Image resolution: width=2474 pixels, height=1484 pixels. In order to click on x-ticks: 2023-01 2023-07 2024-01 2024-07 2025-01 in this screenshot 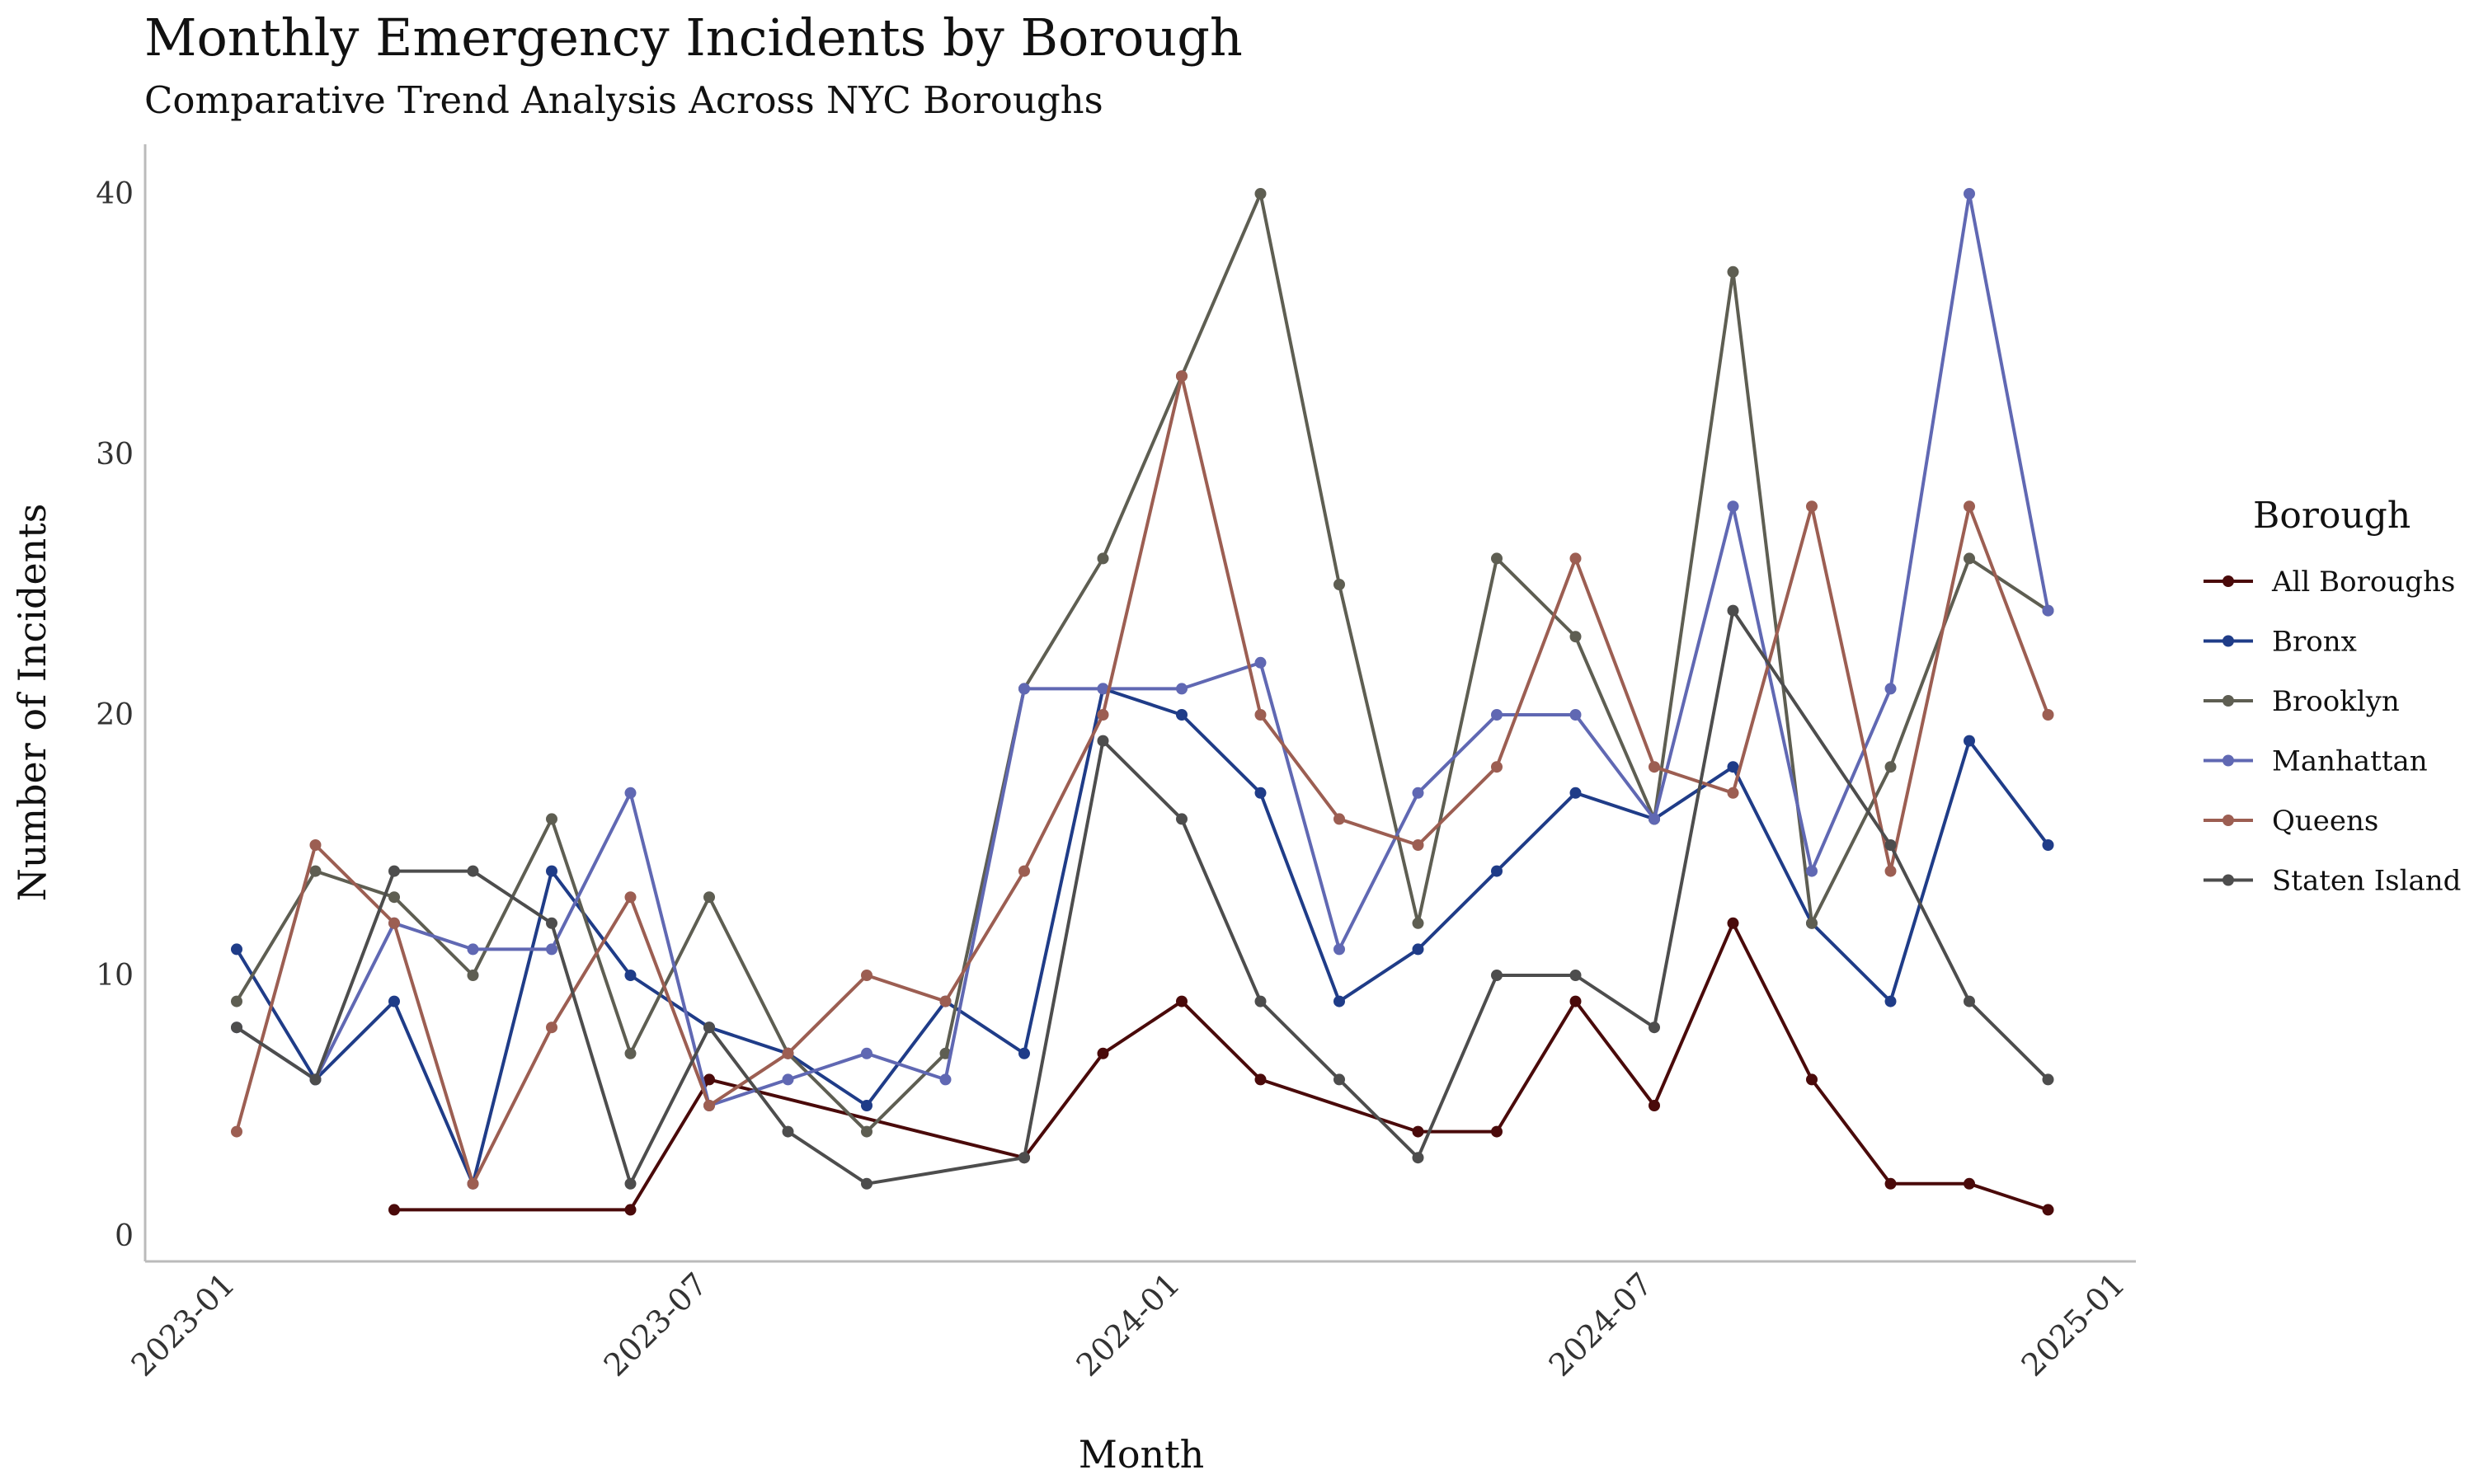, I will do `click(1129, 1324)`.